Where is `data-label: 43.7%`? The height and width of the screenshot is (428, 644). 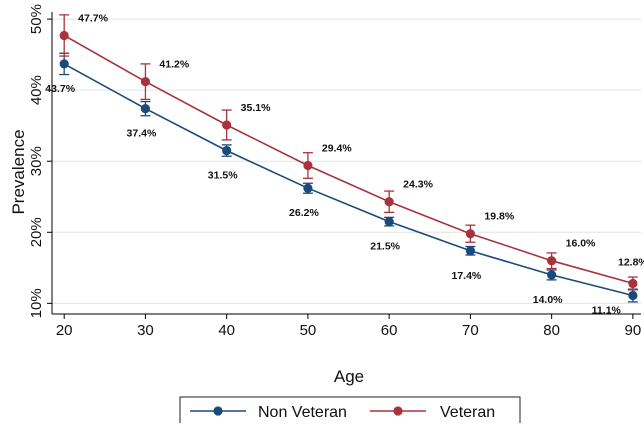
data-label: 43.7% is located at coordinates (60, 89).